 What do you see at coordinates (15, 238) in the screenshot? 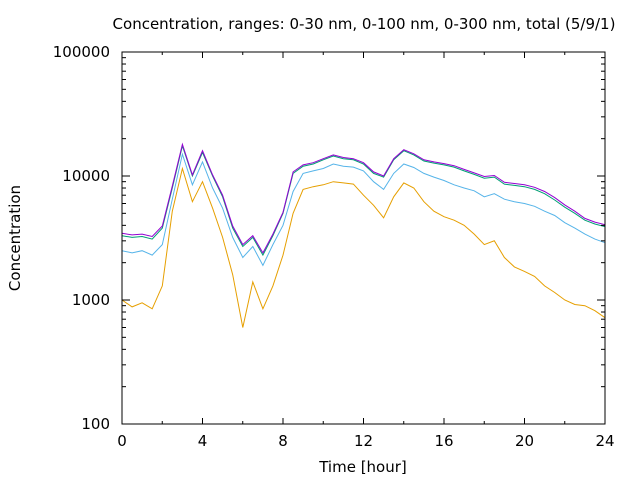
I see `y-axis-label: Concentration` at bounding box center [15, 238].